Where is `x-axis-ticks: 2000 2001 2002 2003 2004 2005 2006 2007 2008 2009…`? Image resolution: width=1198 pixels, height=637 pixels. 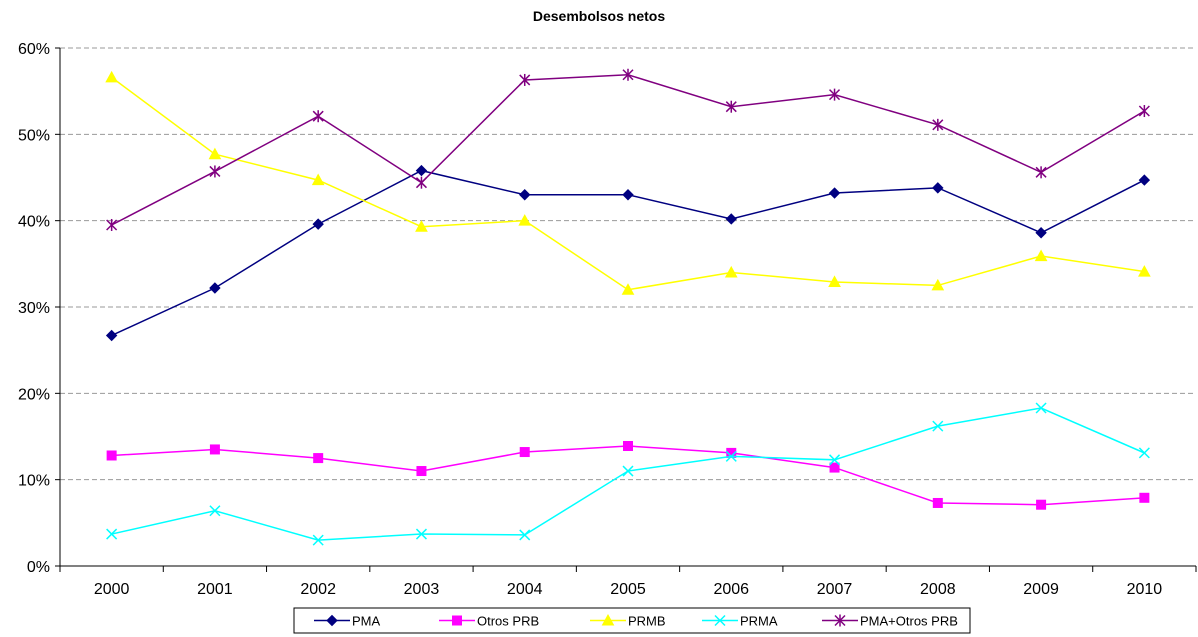
x-axis-ticks: 2000 2001 2002 2003 2004 2005 2006 2007 2008 2009… is located at coordinates (628, 589).